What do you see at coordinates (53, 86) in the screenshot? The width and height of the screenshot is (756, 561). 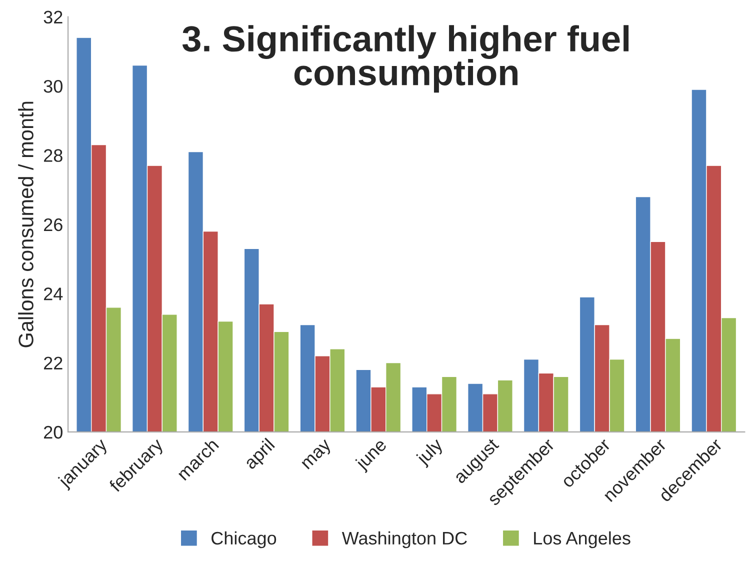 I see `y-tick-label: 30` at bounding box center [53, 86].